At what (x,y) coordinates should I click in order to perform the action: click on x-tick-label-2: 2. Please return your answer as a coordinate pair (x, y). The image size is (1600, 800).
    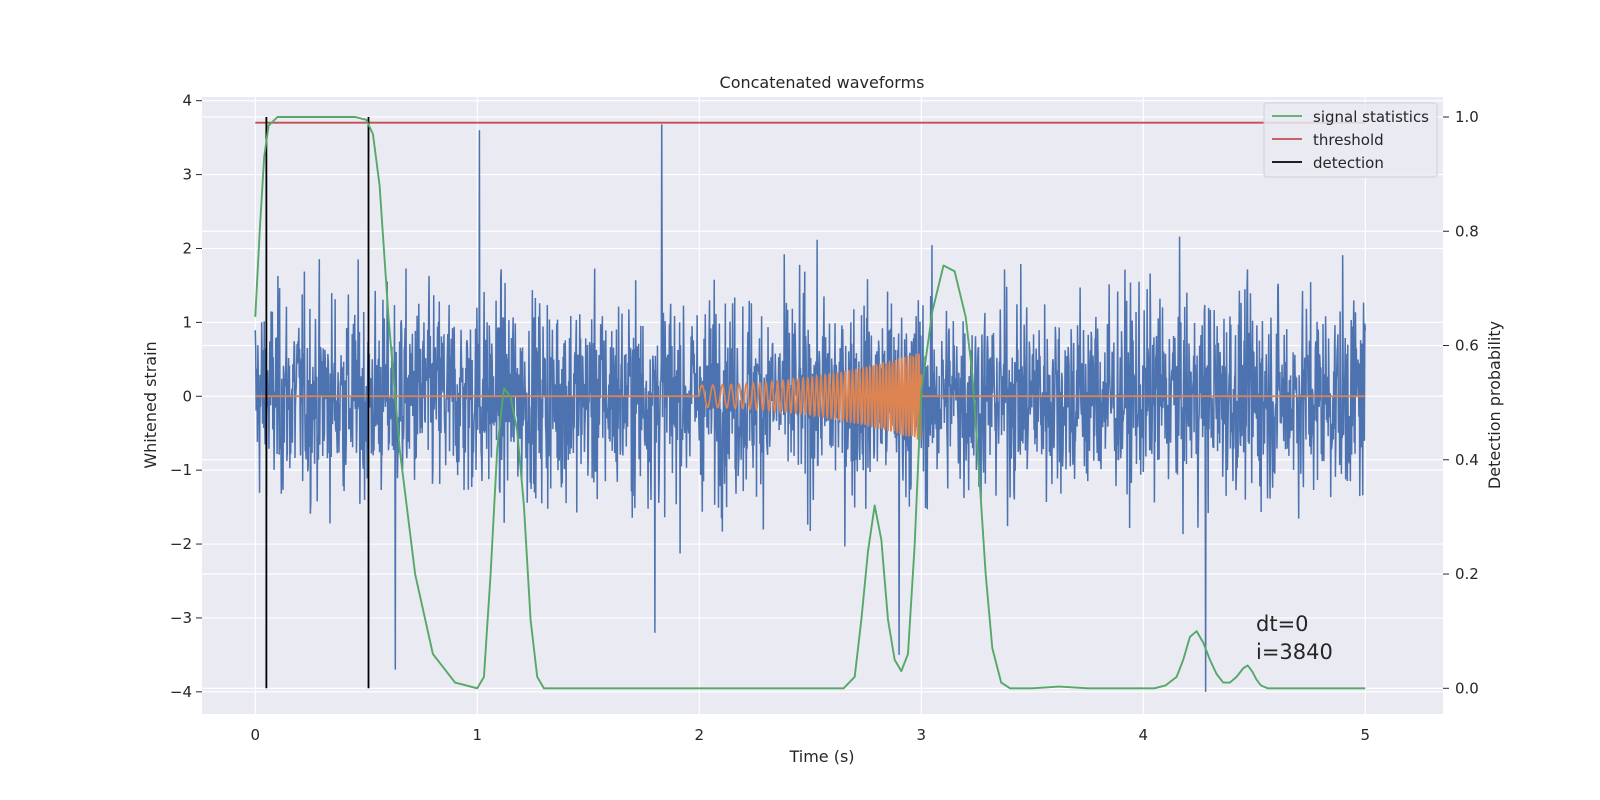
    Looking at the image, I should click on (700, 735).